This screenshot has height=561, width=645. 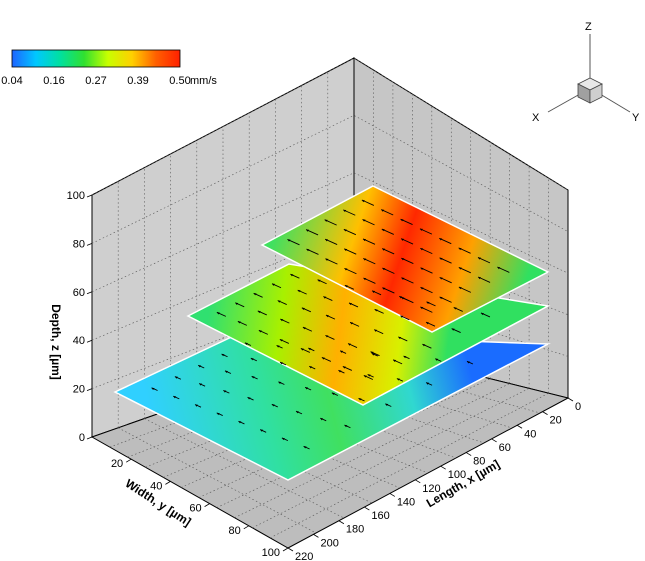 What do you see at coordinates (79, 293) in the screenshot?
I see `z-tick-label: 60` at bounding box center [79, 293].